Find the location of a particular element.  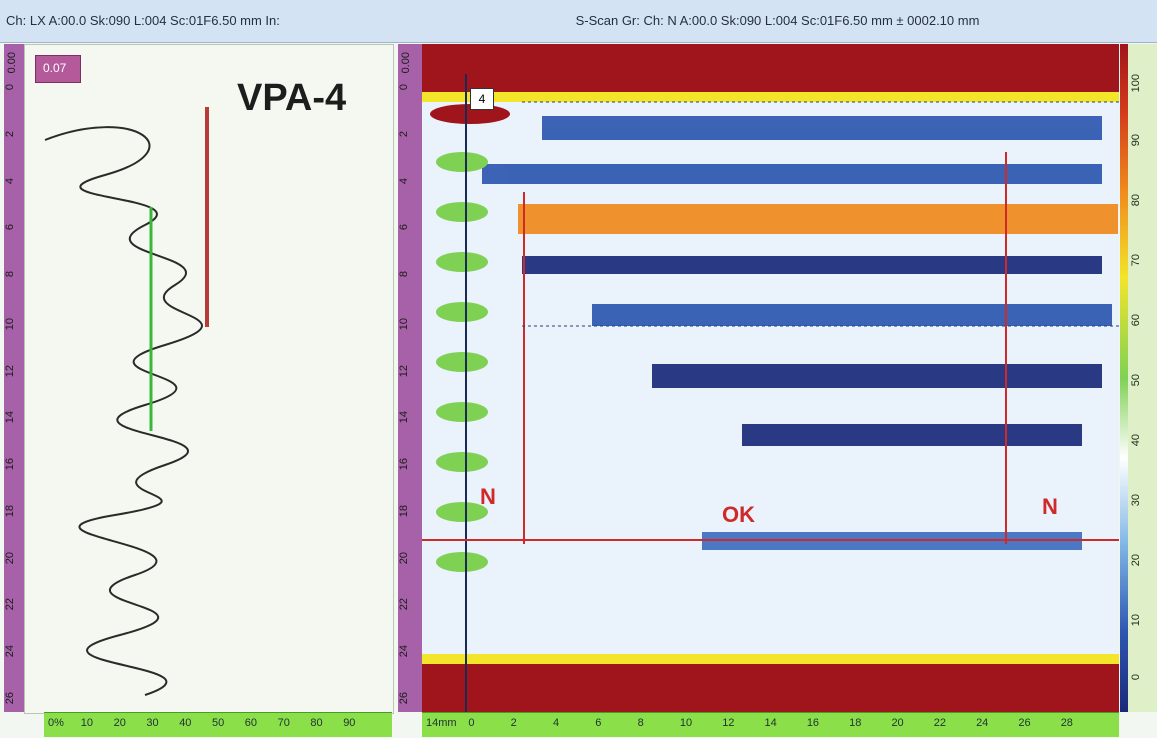

top-backwall-band is located at coordinates (770, 68).